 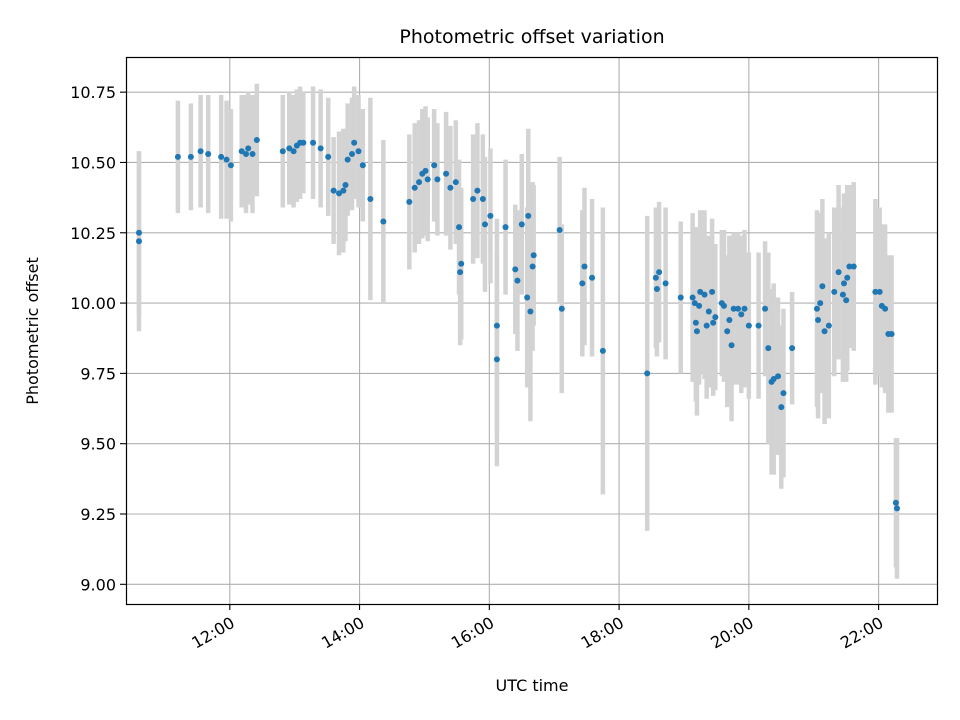 What do you see at coordinates (93, 233) in the screenshot?
I see `y-tick-label: 10.25` at bounding box center [93, 233].